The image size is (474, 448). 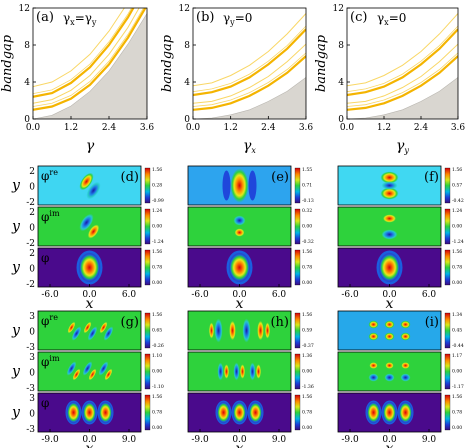 What do you see at coordinates (457, 211) in the screenshot?
I see `colorbar-tick-label: 1.24` at bounding box center [457, 211].